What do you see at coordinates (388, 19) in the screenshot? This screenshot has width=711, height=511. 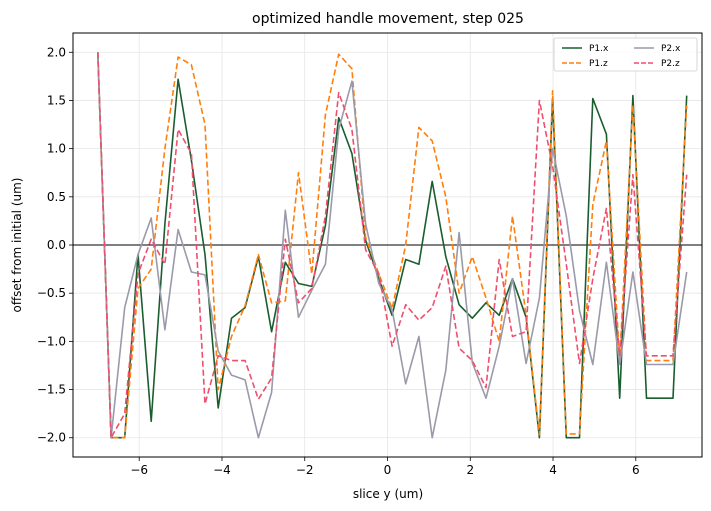 I see `chart-title: optimized handle movement, step 025` at bounding box center [388, 19].